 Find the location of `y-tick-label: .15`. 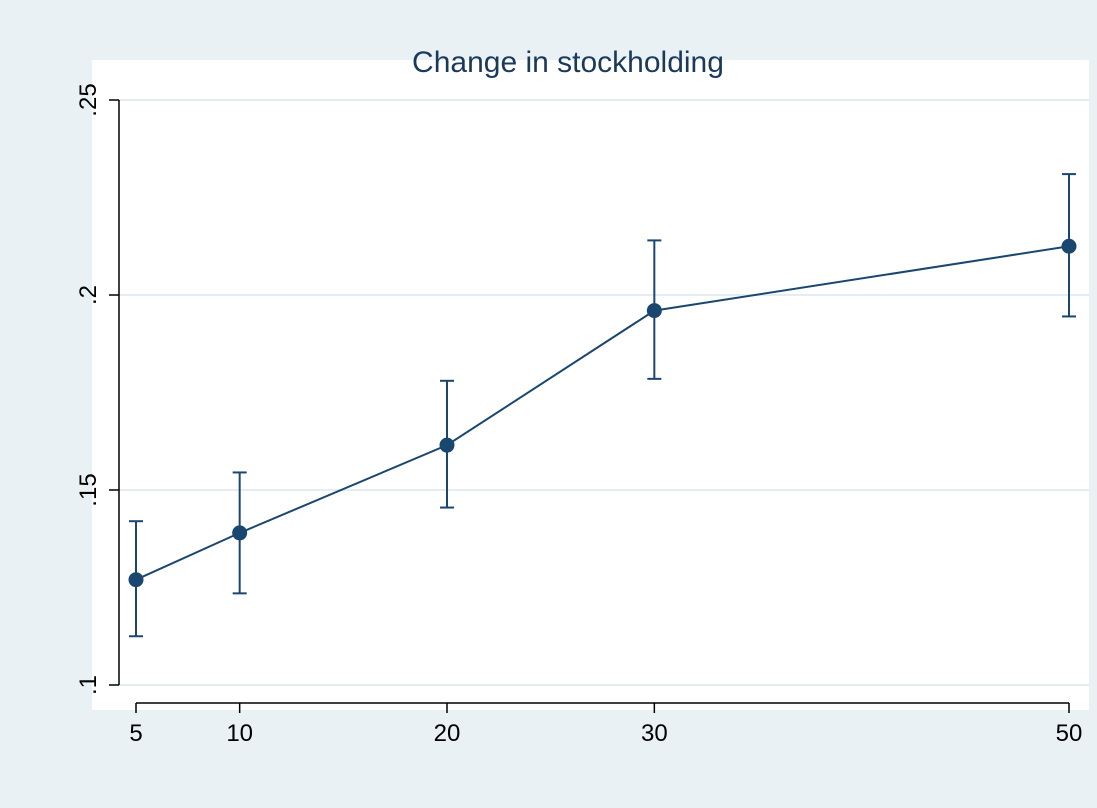

y-tick-label: .15 is located at coordinates (88, 489).